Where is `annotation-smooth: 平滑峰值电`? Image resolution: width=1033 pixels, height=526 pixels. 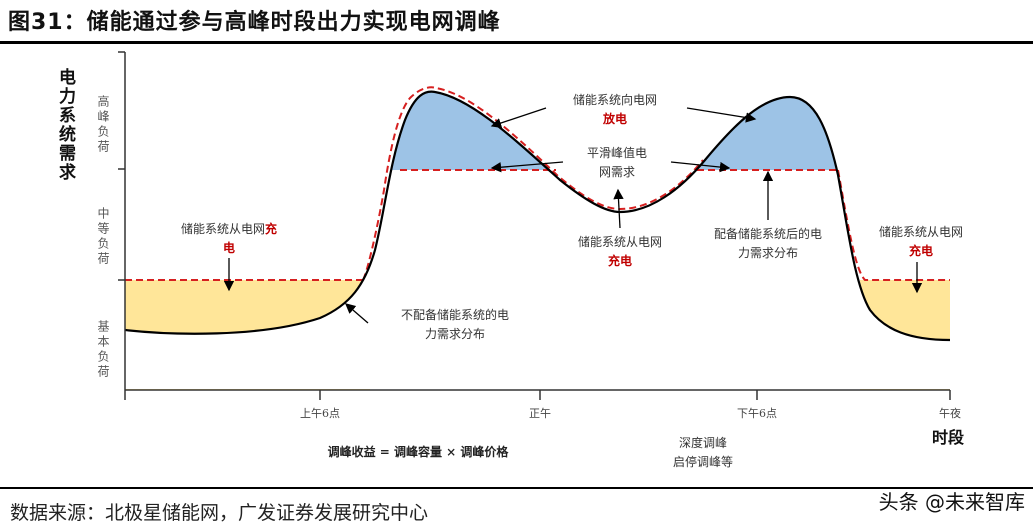
annotation-smooth: 平滑峰值电 is located at coordinates (617, 152).